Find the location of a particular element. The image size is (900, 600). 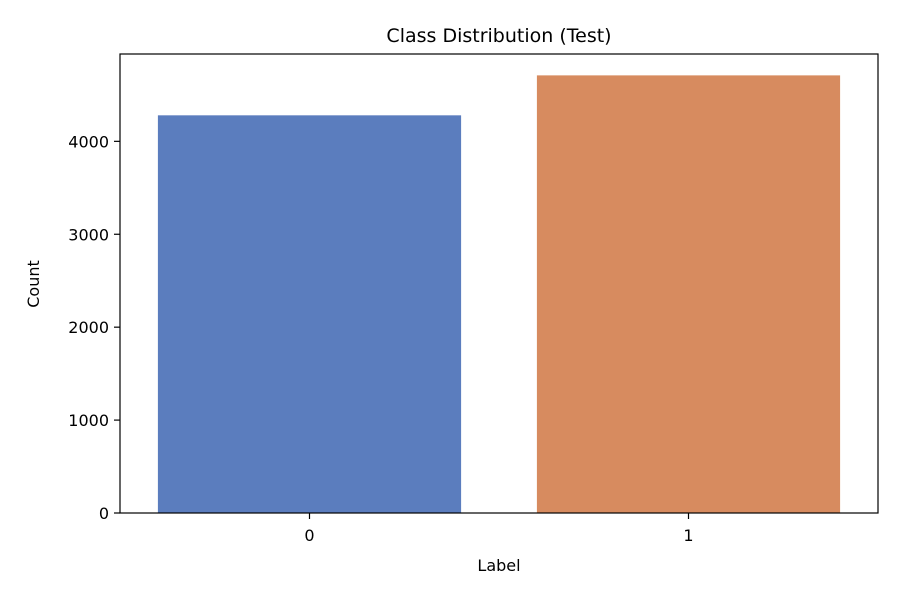

y-tick-label-0: 0 is located at coordinates (104, 513).